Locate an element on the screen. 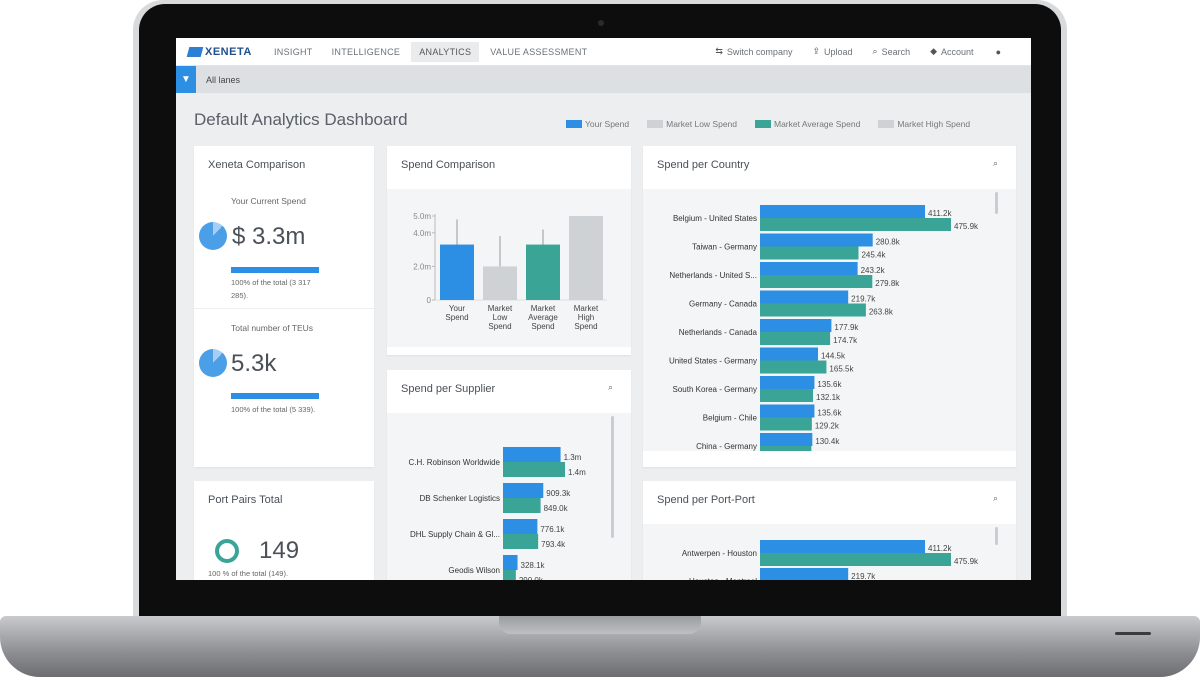 The width and height of the screenshot is (1200, 677). xeneta-logo: XENETA is located at coordinates (226, 51).